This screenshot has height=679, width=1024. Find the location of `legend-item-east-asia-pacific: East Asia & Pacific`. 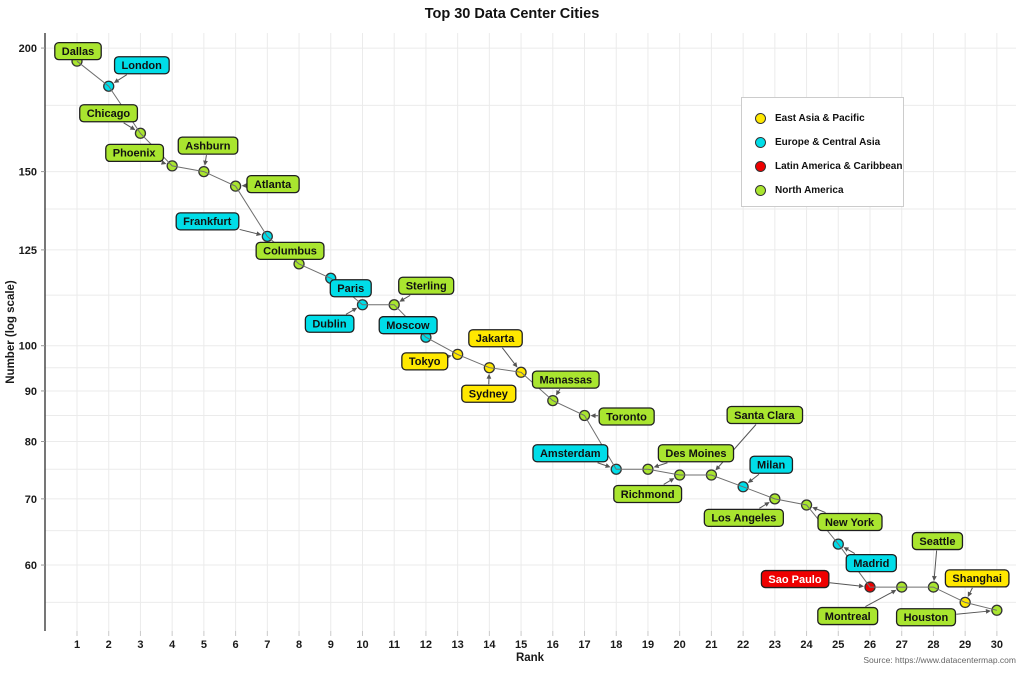

legend-item-east-asia-pacific: East Asia & Pacific is located at coordinates (822, 118).